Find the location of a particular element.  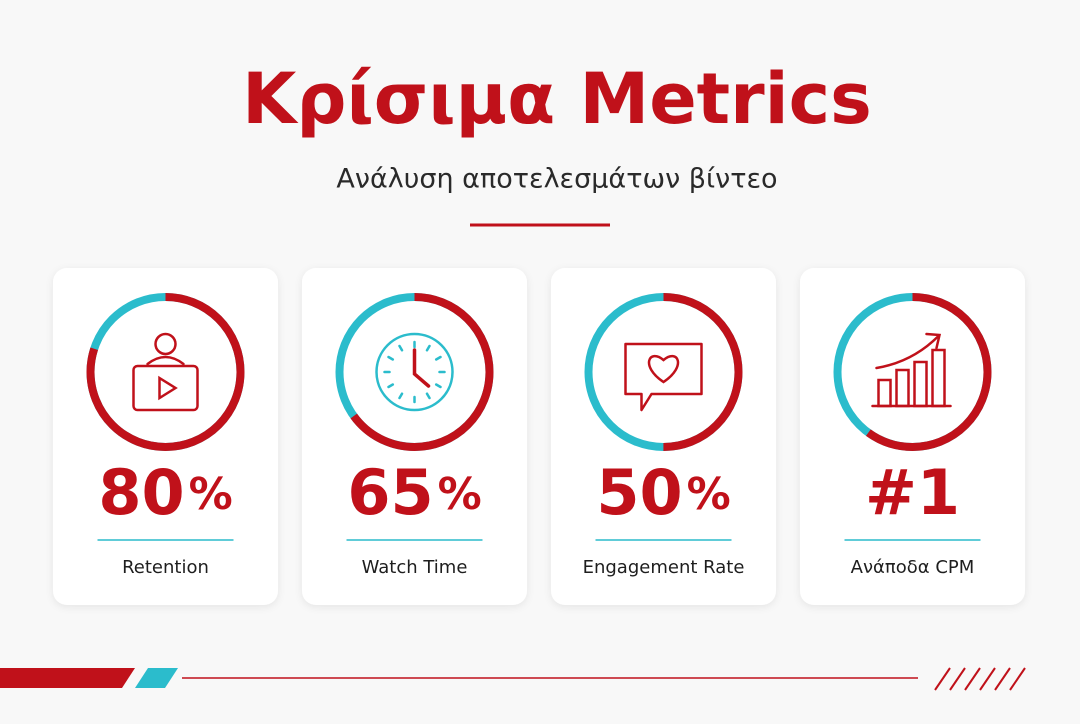

deco-slashes is located at coordinates (980, 679).